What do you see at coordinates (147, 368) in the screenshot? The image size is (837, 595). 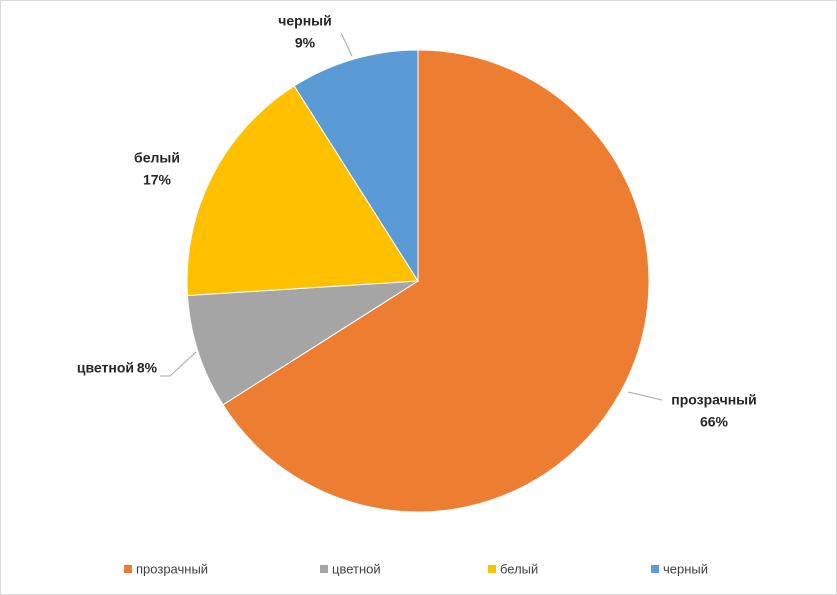 I see `data-label-value: 8%` at bounding box center [147, 368].